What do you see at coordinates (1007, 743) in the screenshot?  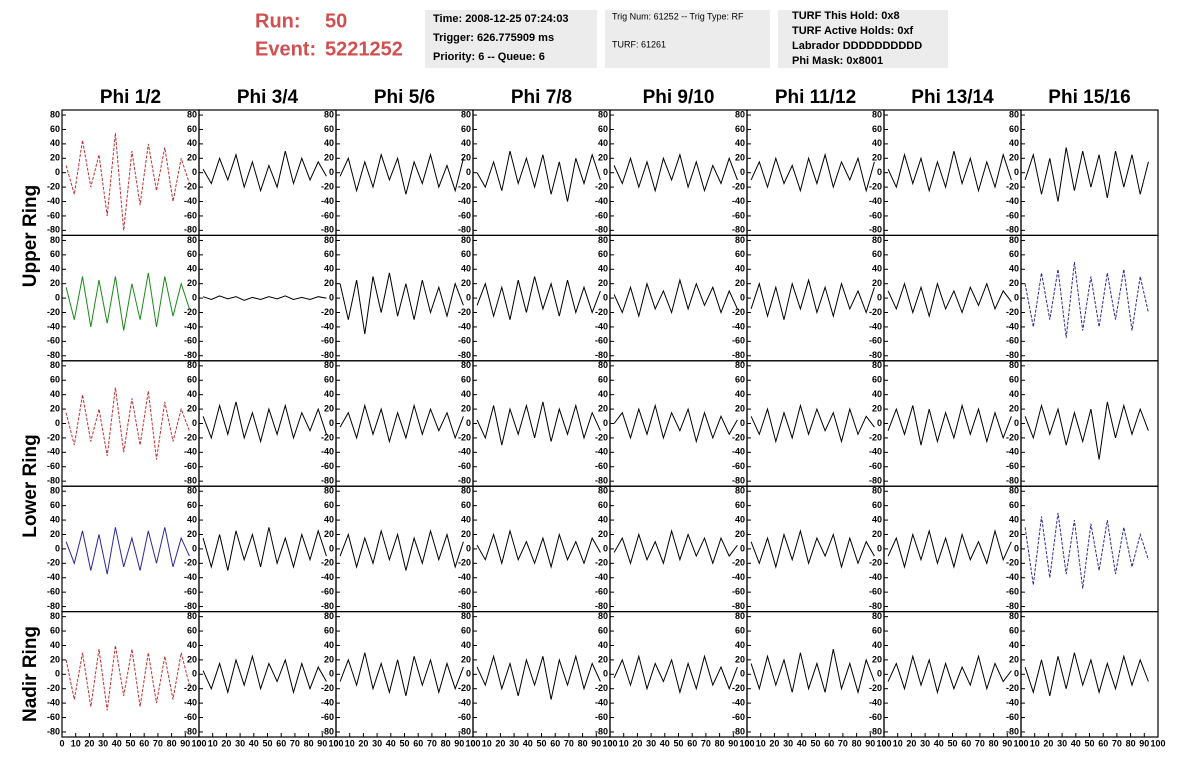 I see `x-tick-label: 90` at bounding box center [1007, 743].